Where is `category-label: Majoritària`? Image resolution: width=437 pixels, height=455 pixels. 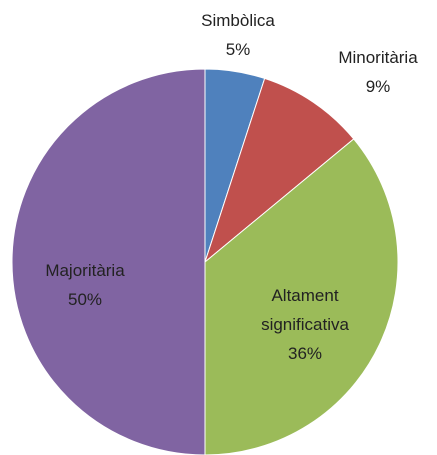 category-label: Majoritària is located at coordinates (85, 270).